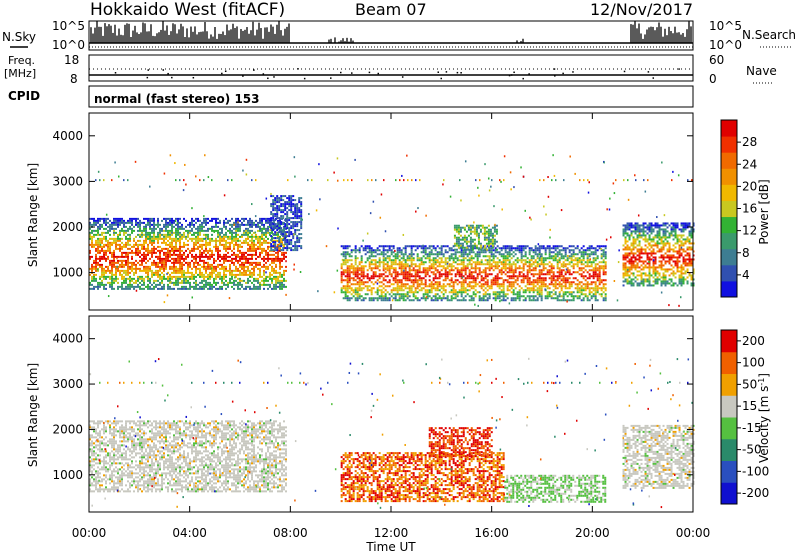 Image resolution: width=800 pixels, height=554 pixels. I want to click on freq-point, so click(378, 73).